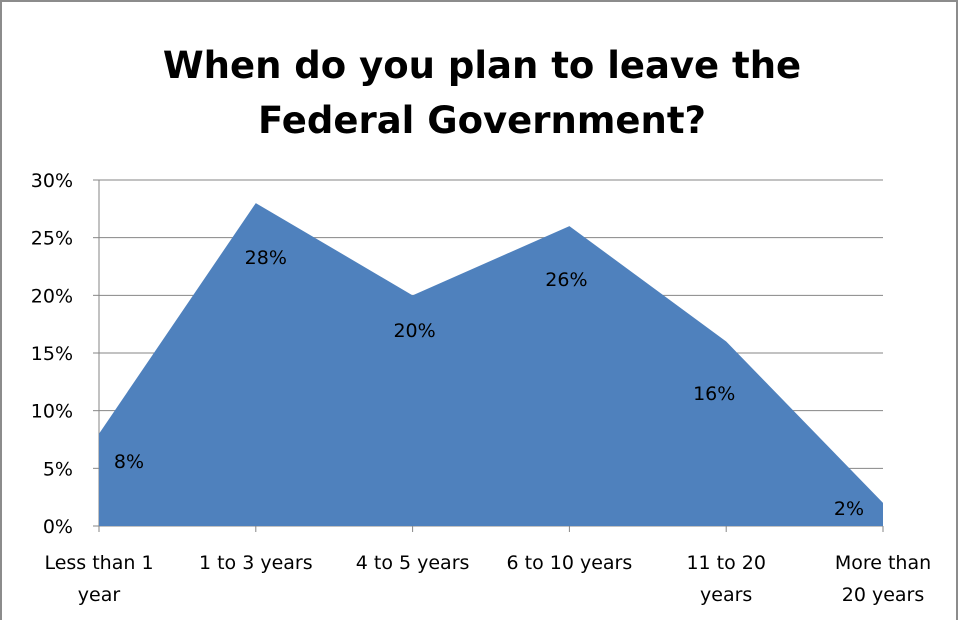 This screenshot has width=960, height=622. I want to click on y-tick-label: 5%, so click(58, 469).